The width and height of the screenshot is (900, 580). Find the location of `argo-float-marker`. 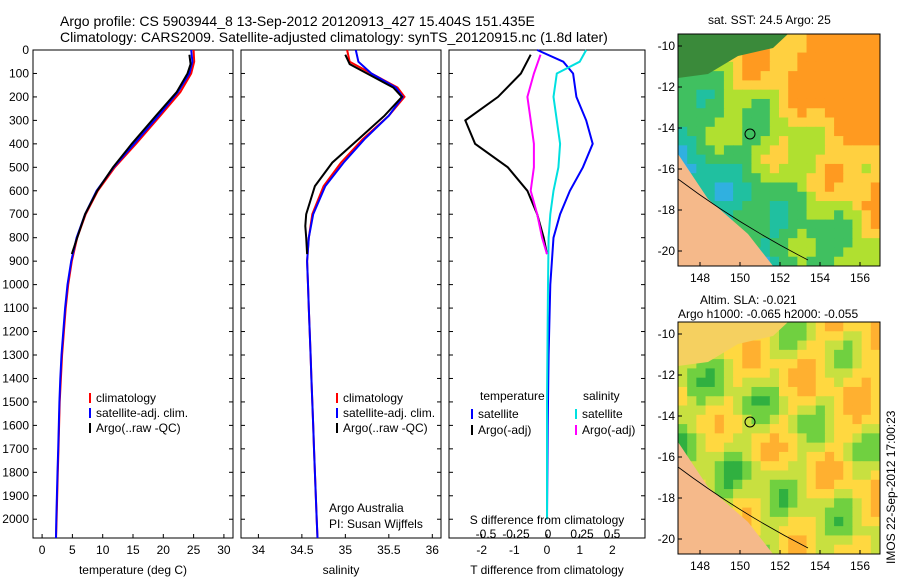

argo-float-marker is located at coordinates (750, 422).